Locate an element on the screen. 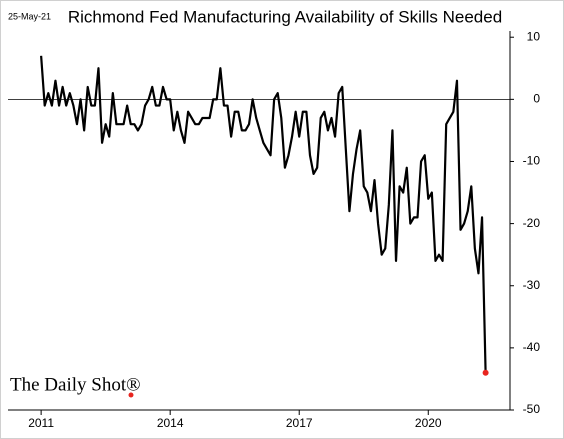  y-tick-label: -30 is located at coordinates (532, 285).